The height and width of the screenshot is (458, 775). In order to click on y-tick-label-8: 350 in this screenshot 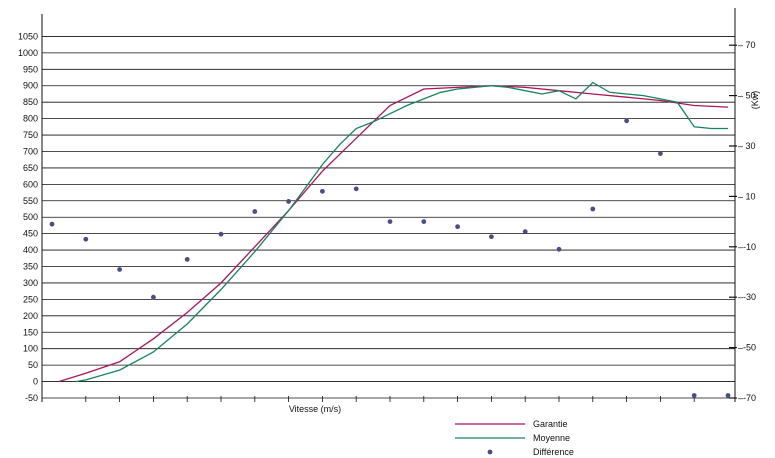, I will do `click(30, 267)`.